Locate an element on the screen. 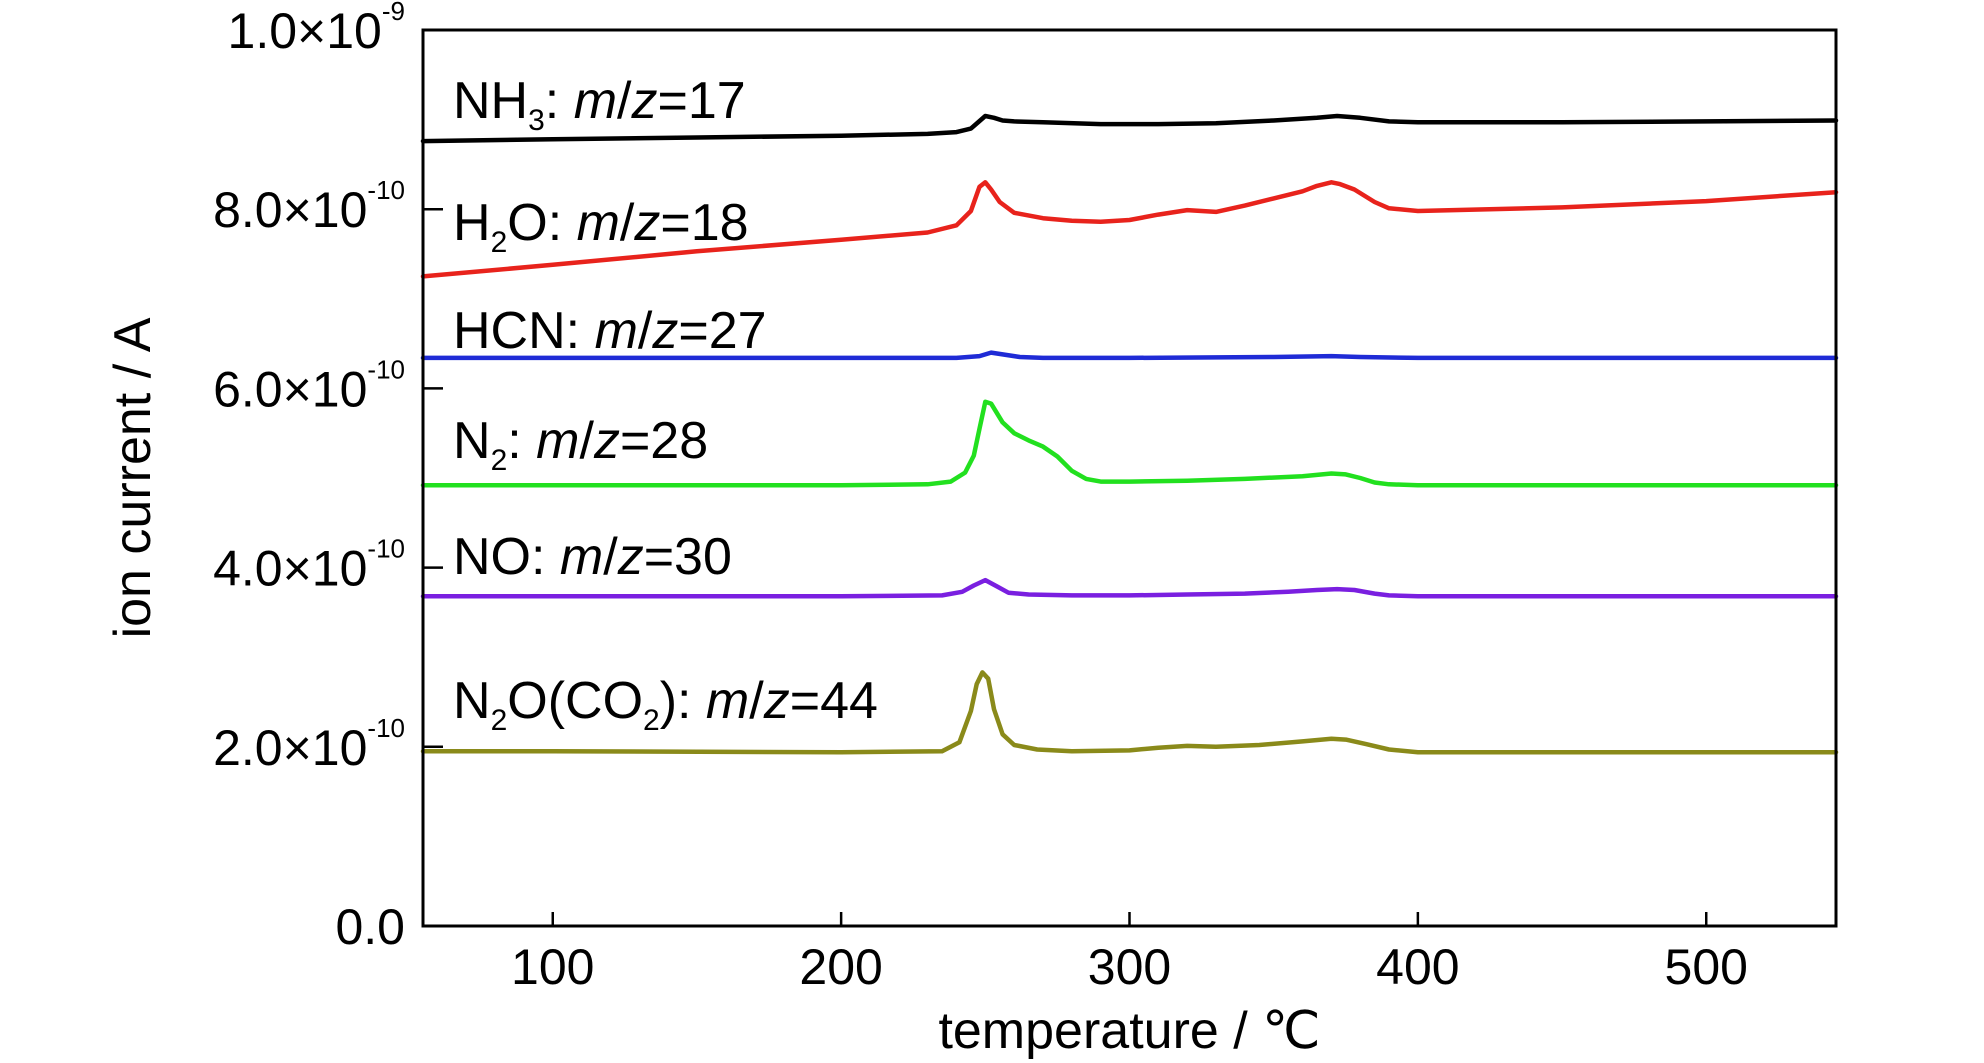 Image resolution: width=1984 pixels, height=1063 pixels. series-label-part: ): is located at coordinates (683, 701).